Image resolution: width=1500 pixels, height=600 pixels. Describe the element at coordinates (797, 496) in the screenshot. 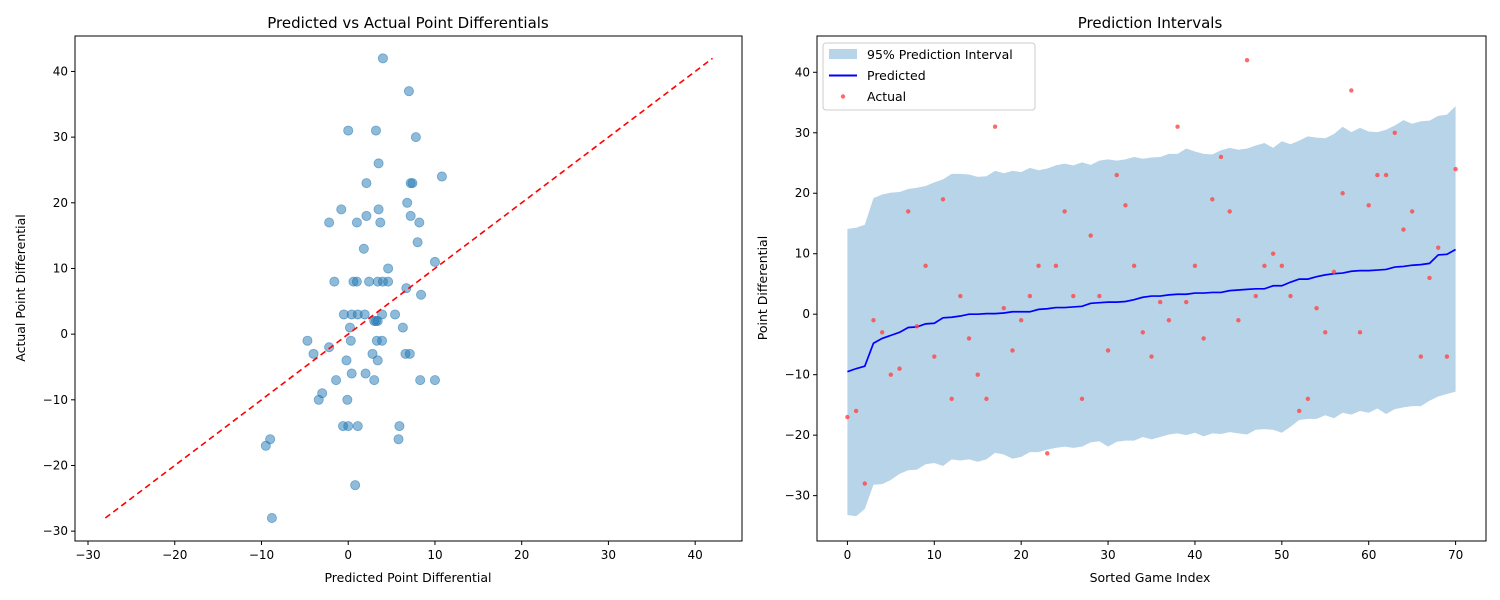

I see `y-tick-label: −30` at that location.